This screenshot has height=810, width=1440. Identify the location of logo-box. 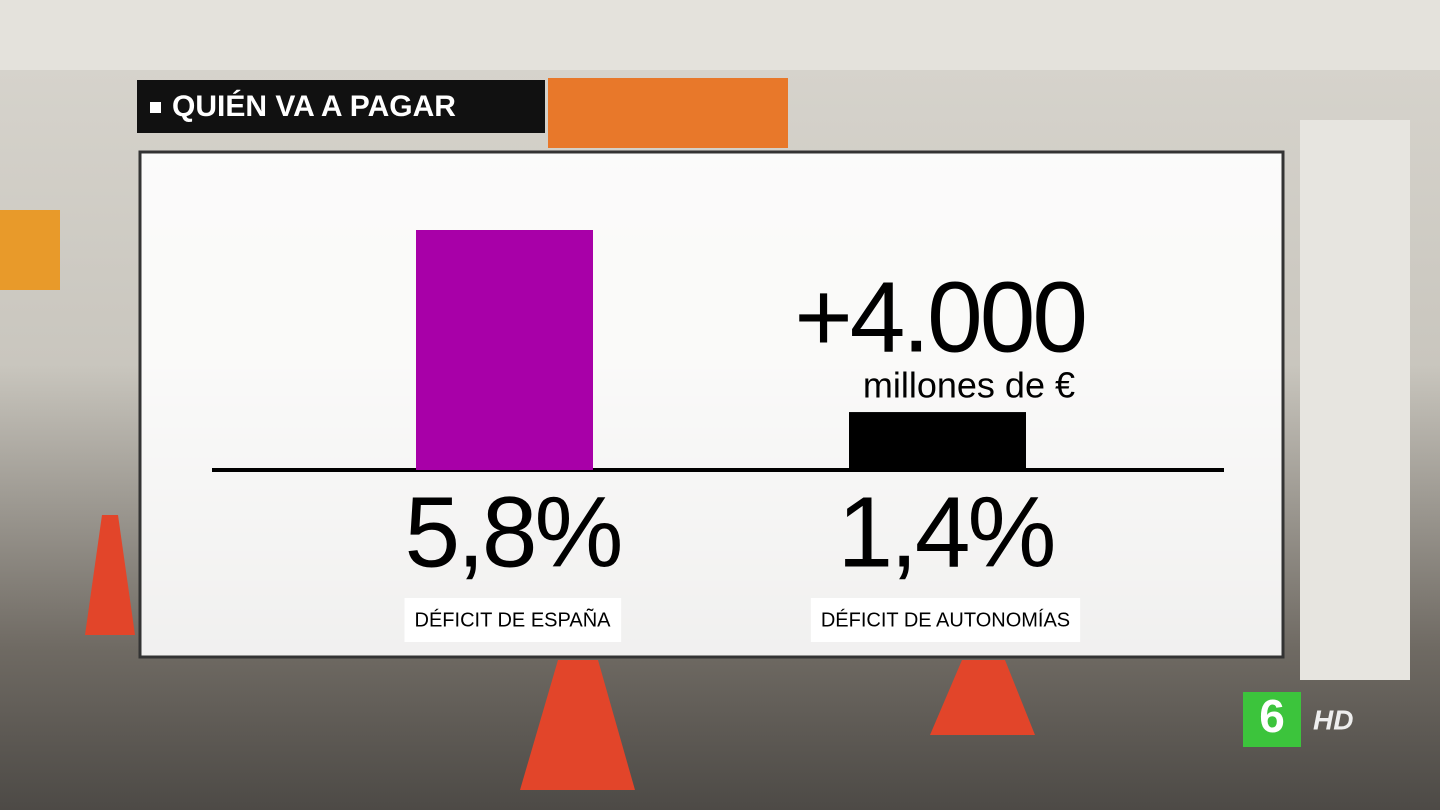
(1272, 719).